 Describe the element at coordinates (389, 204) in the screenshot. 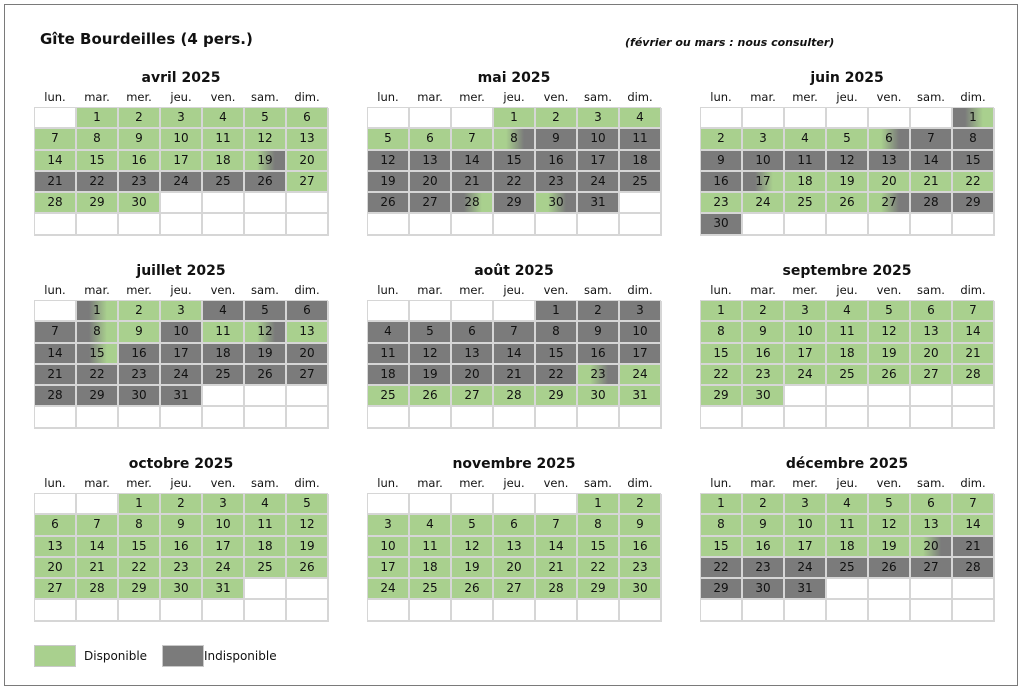

I see `day-cell: 26` at that location.